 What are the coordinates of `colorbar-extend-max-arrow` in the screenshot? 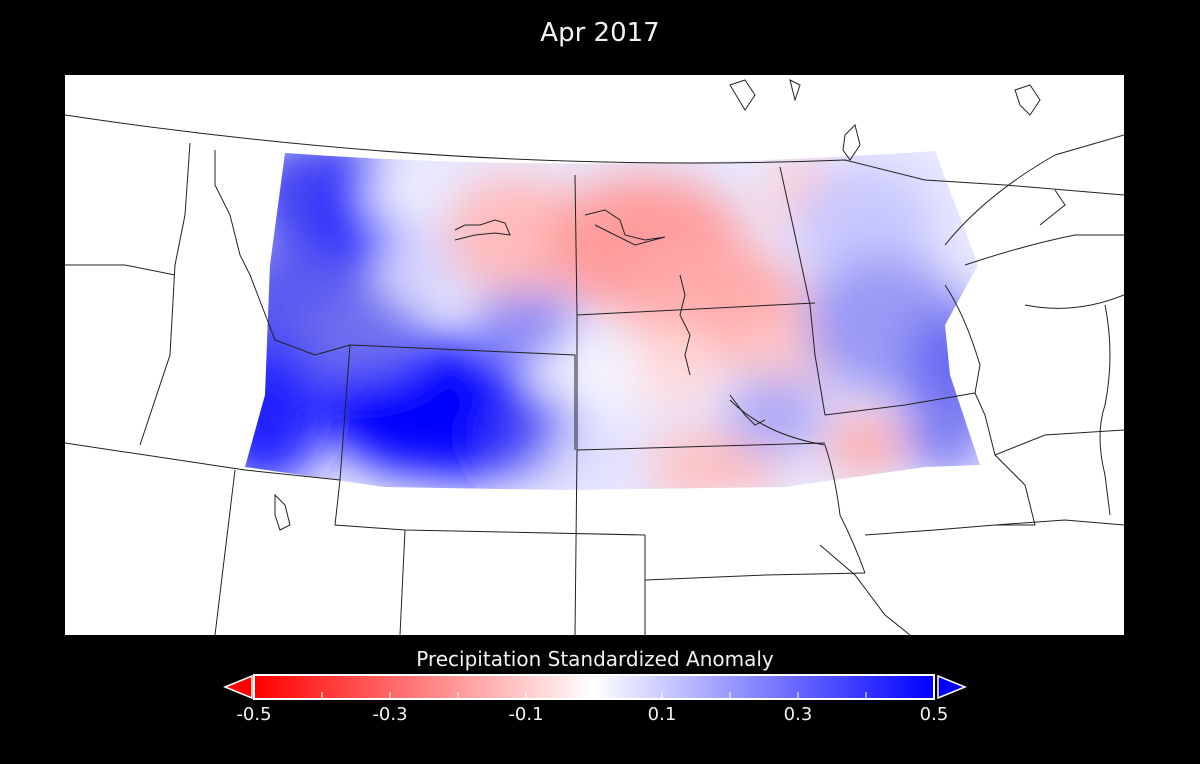 It's located at (952, 687).